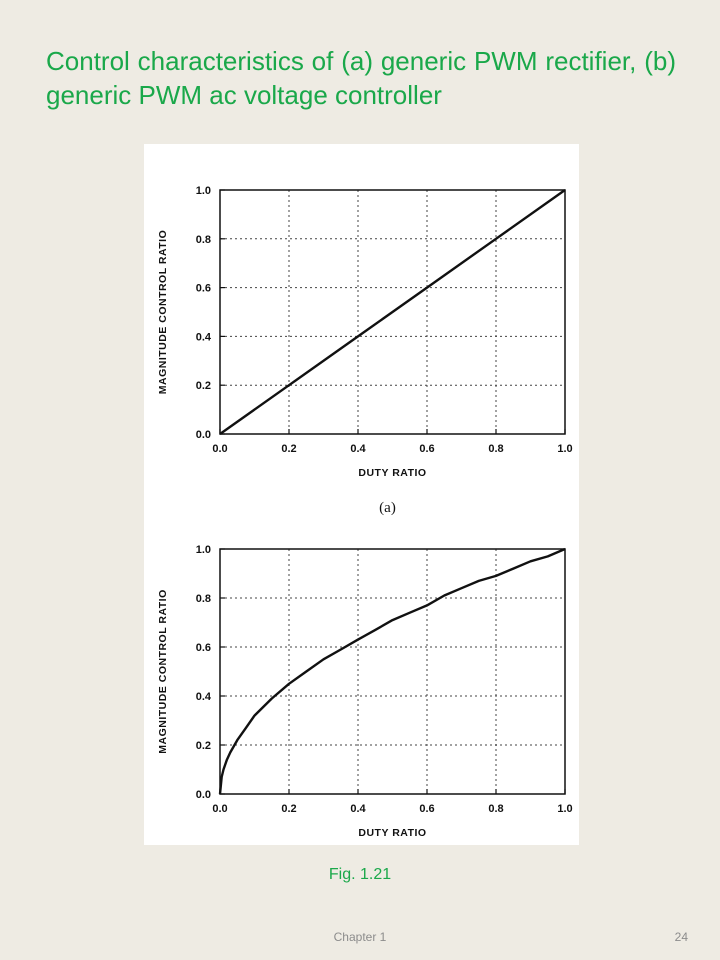 Image resolution: width=720 pixels, height=960 pixels. Describe the element at coordinates (360, 937) in the screenshot. I see `footer-chapter: Chapter 1` at that location.